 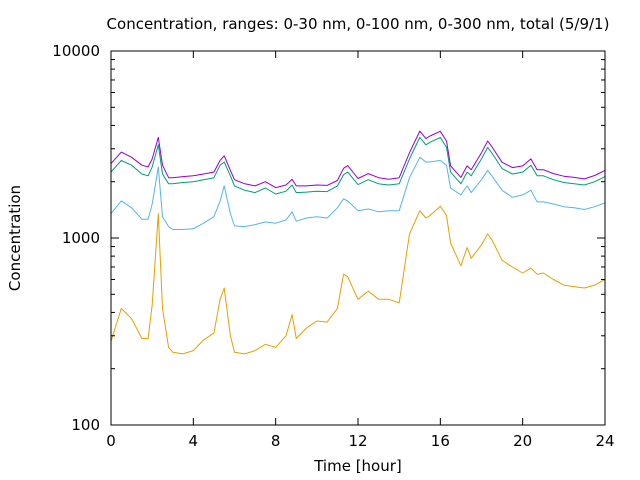 What do you see at coordinates (522, 441) in the screenshot?
I see `x-tick-label: 20` at bounding box center [522, 441].